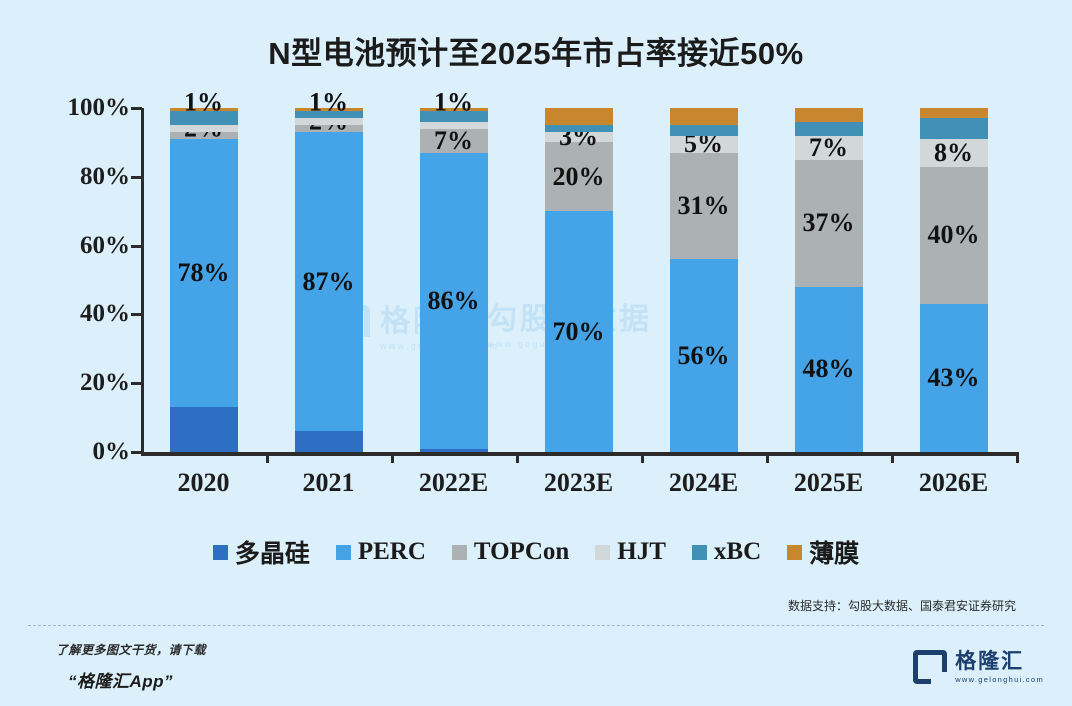  I want to click on legend-label: 薄膜, so click(834, 554).